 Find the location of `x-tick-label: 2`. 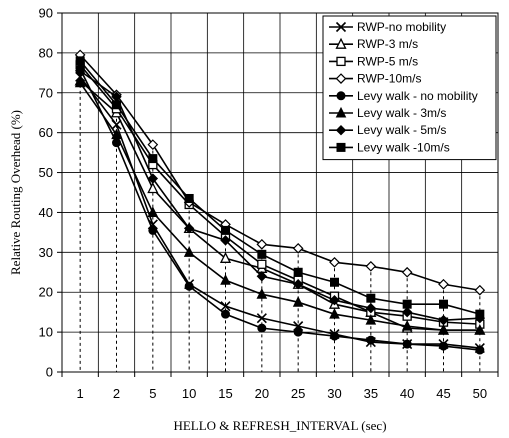

x-tick-label: 2 is located at coordinates (116, 393).